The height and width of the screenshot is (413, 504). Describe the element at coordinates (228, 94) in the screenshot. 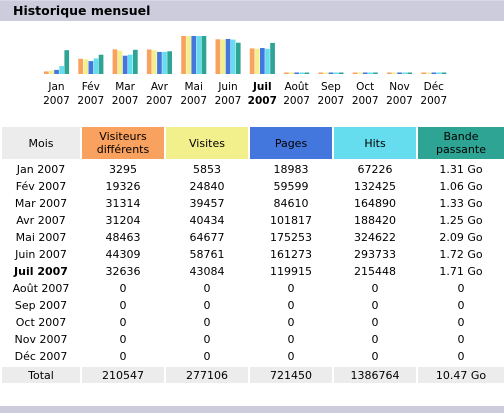

I see `month-label-5: Juin 2007` at that location.